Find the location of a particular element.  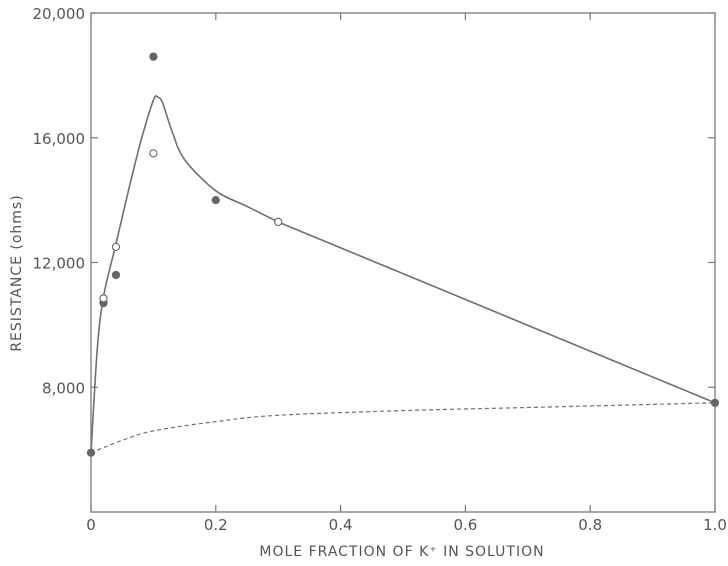

x-tick-label: 1.0 is located at coordinates (715, 525).